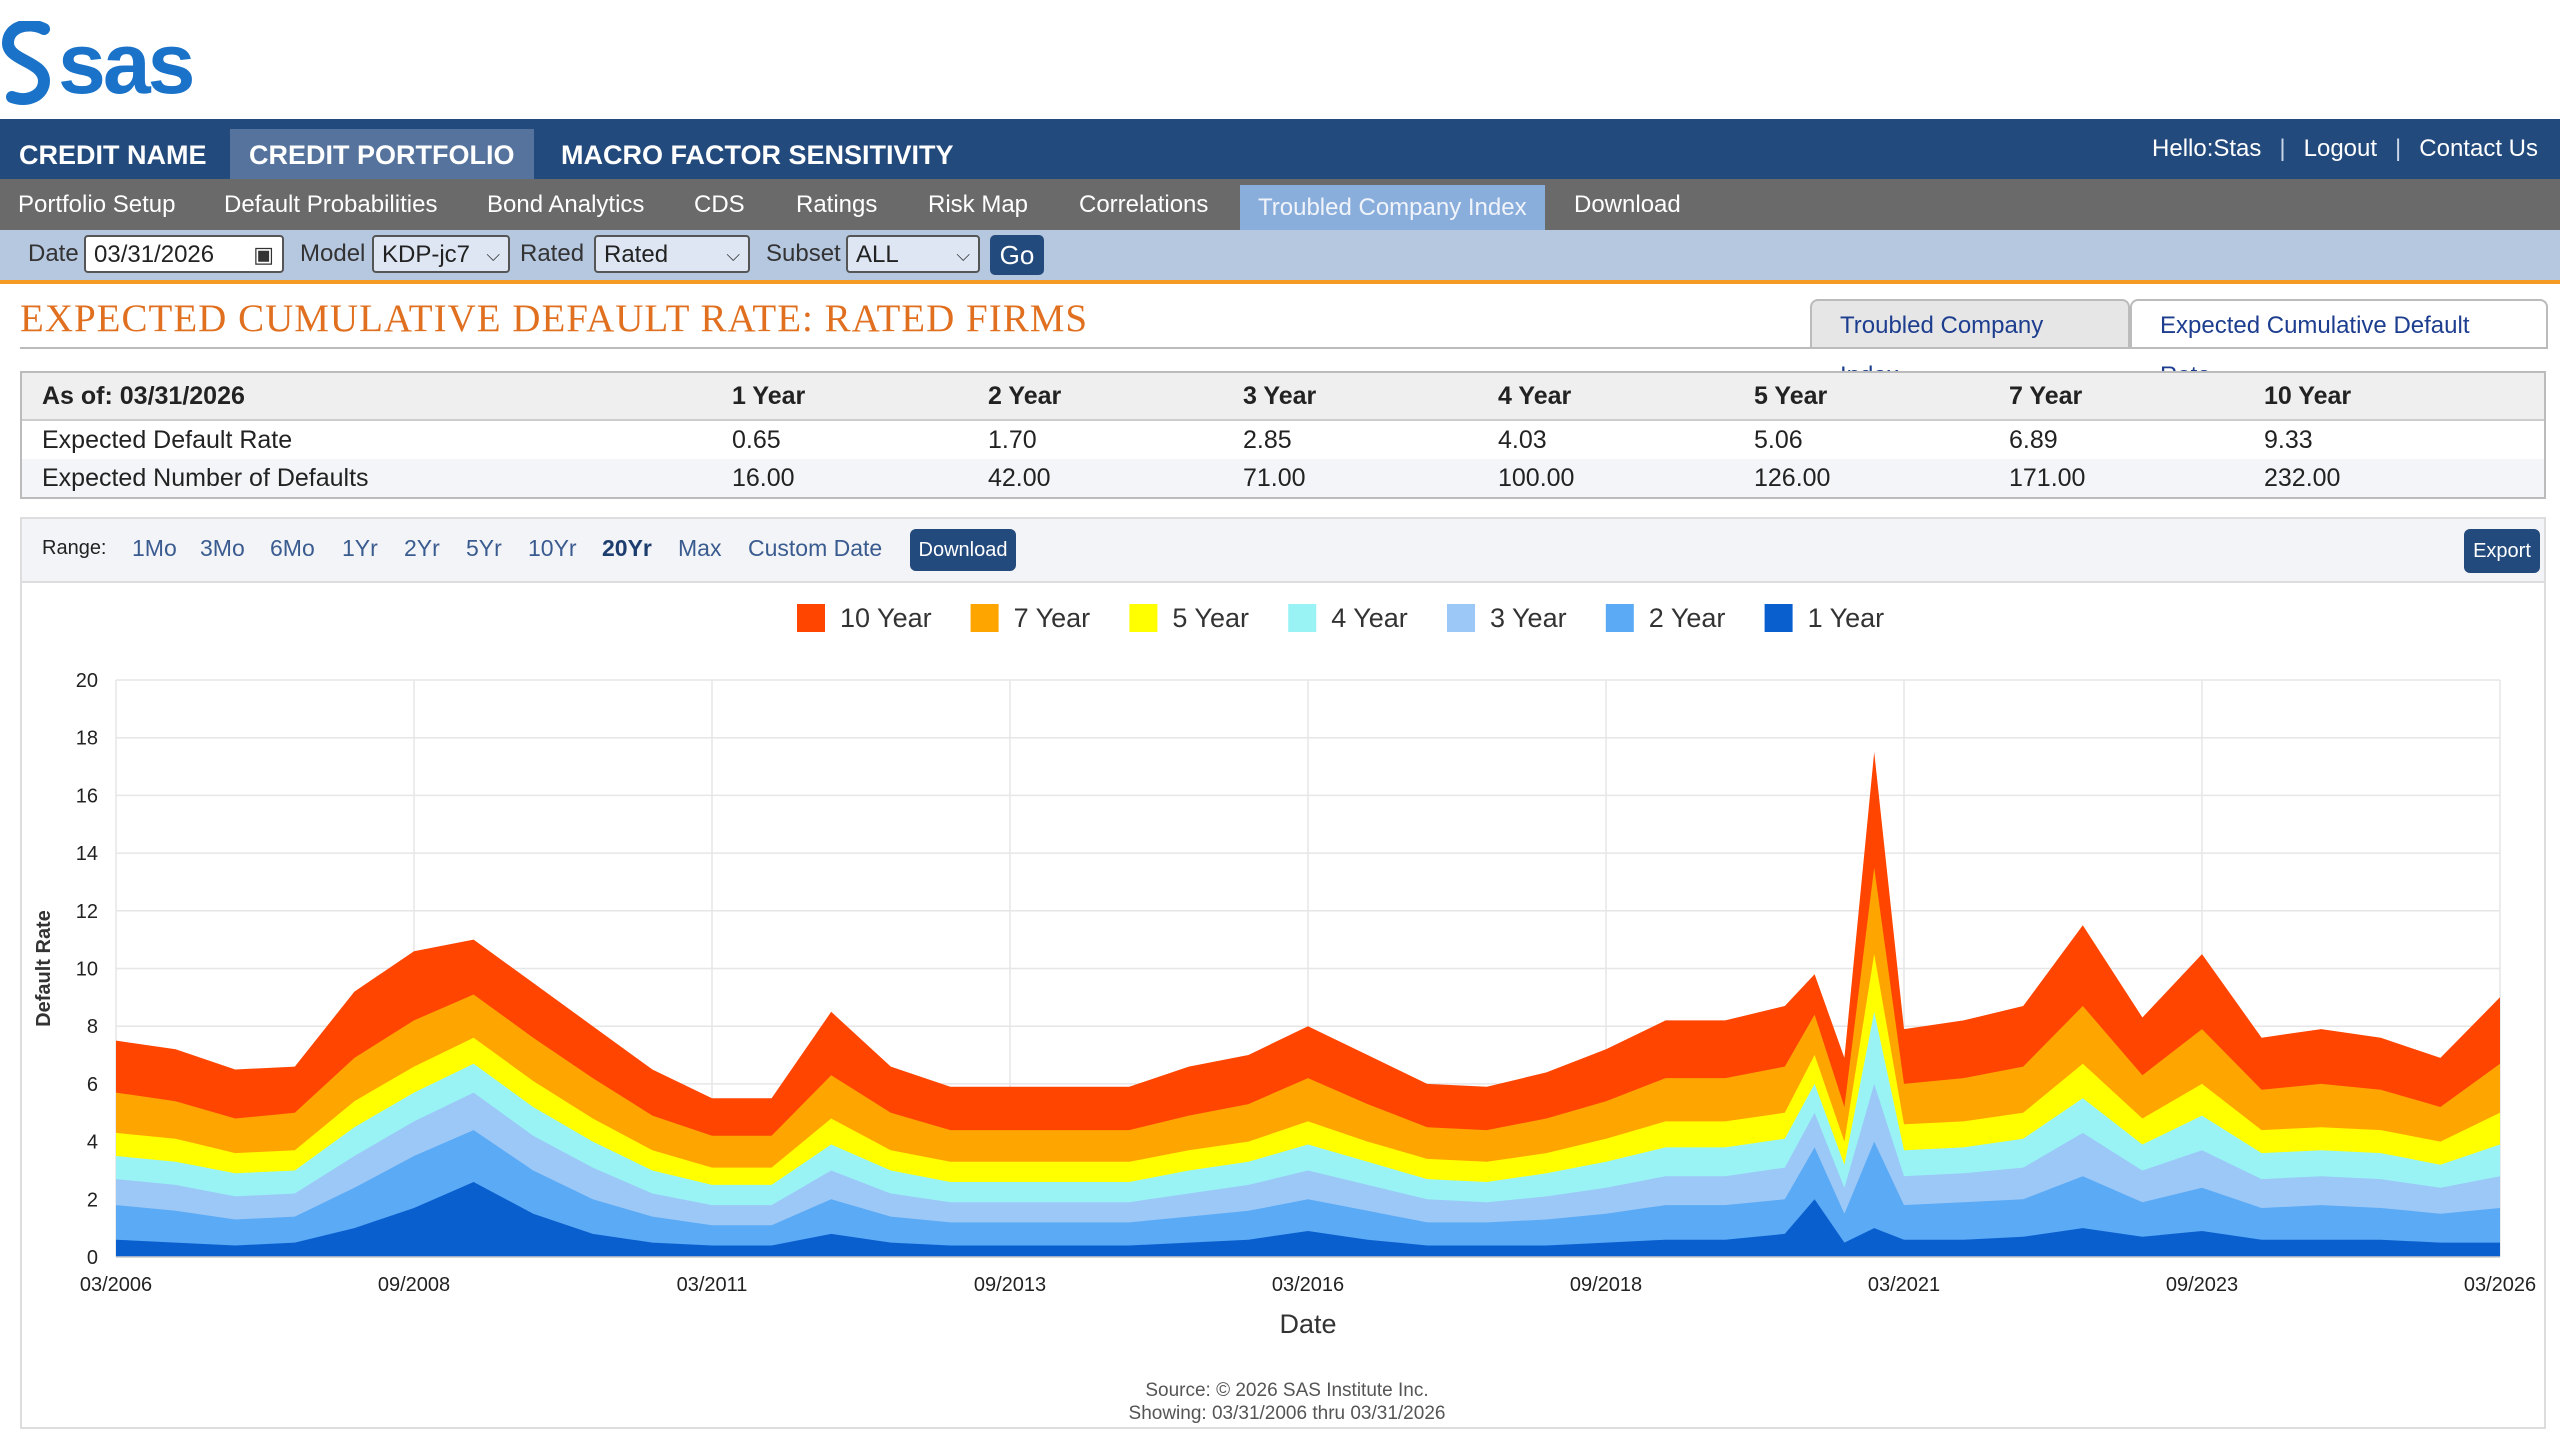 The height and width of the screenshot is (1437, 2560). What do you see at coordinates (1308, 1285) in the screenshot?
I see `x-tick-label: 03/2016` at bounding box center [1308, 1285].